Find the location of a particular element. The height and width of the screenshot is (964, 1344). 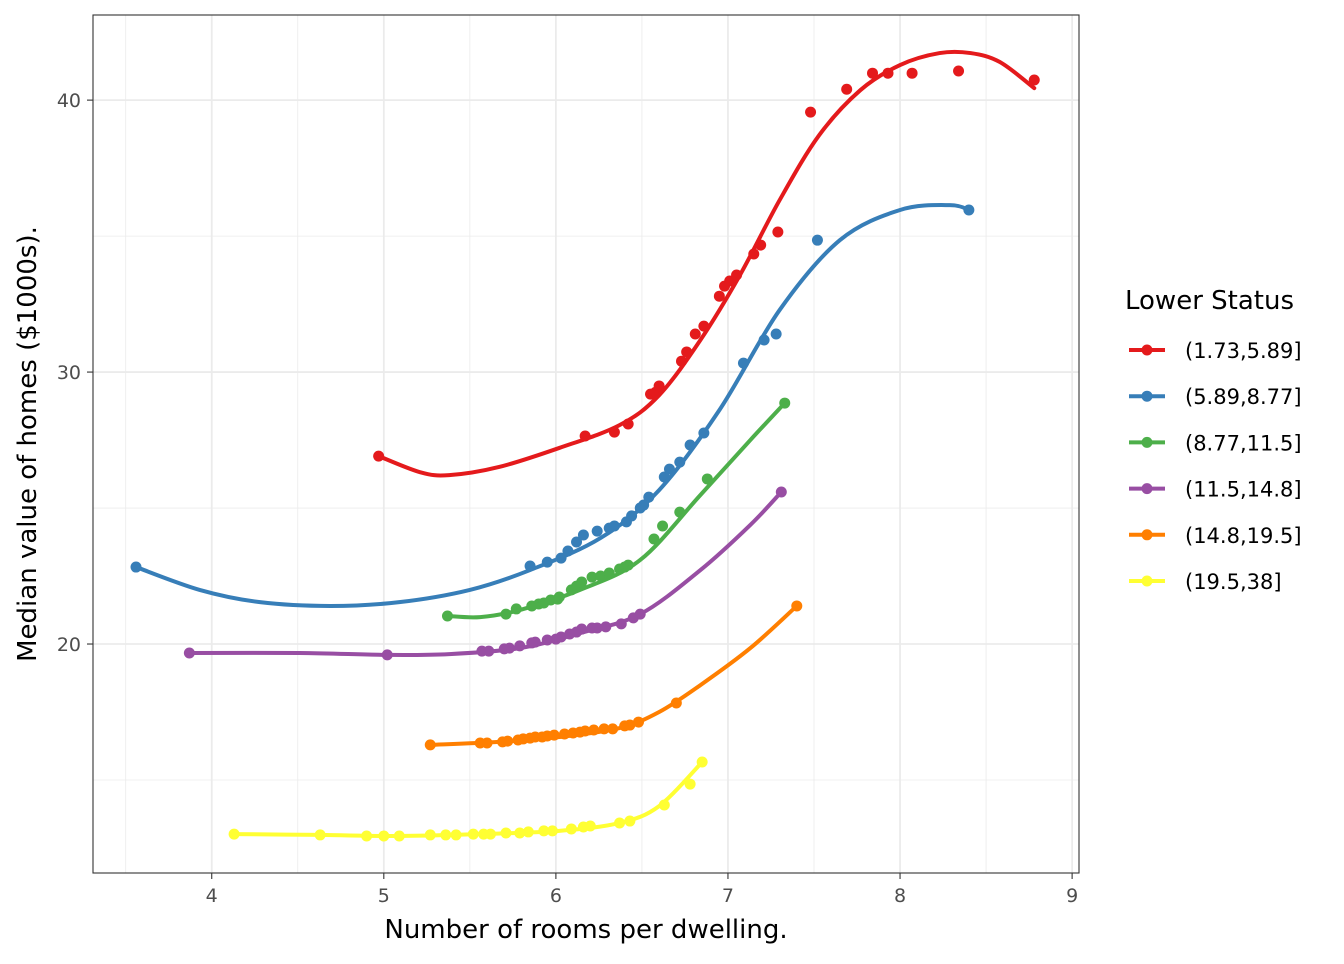

legend-label: (19.5,38] is located at coordinates (1233, 582).